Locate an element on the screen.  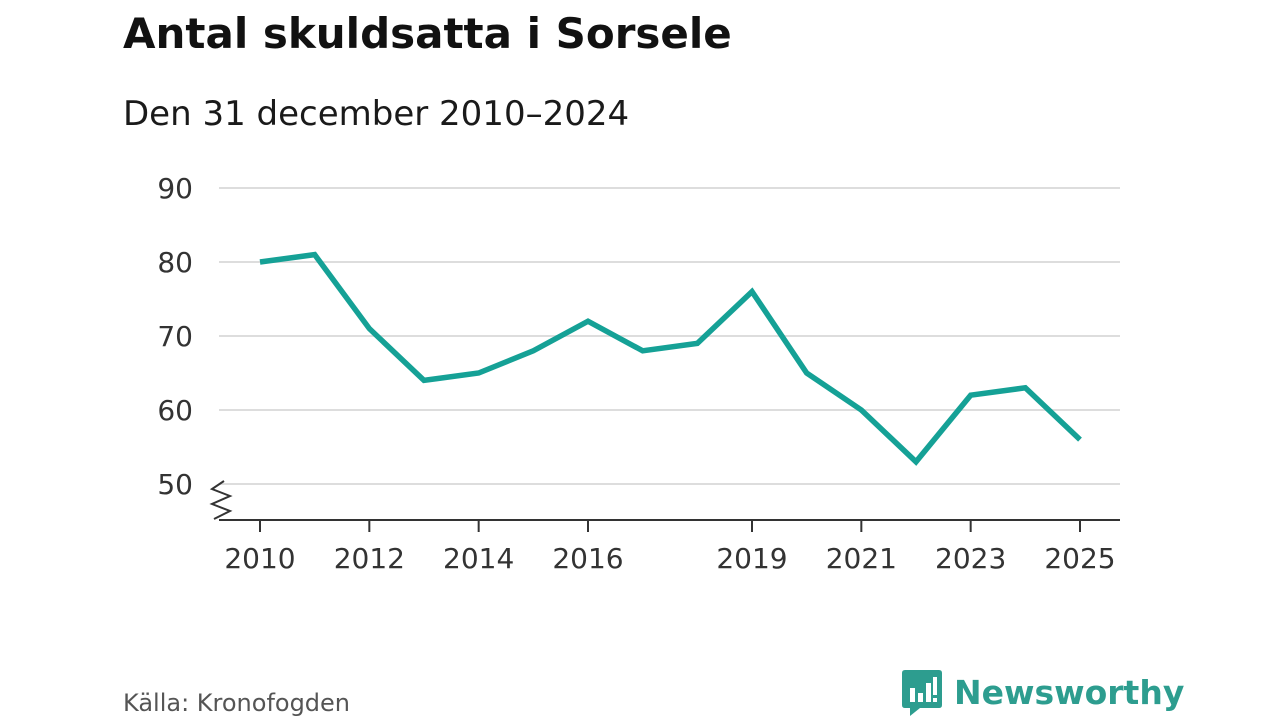
chart-subtitle: Den 31 december 2010–2024 is located at coordinates (376, 114).